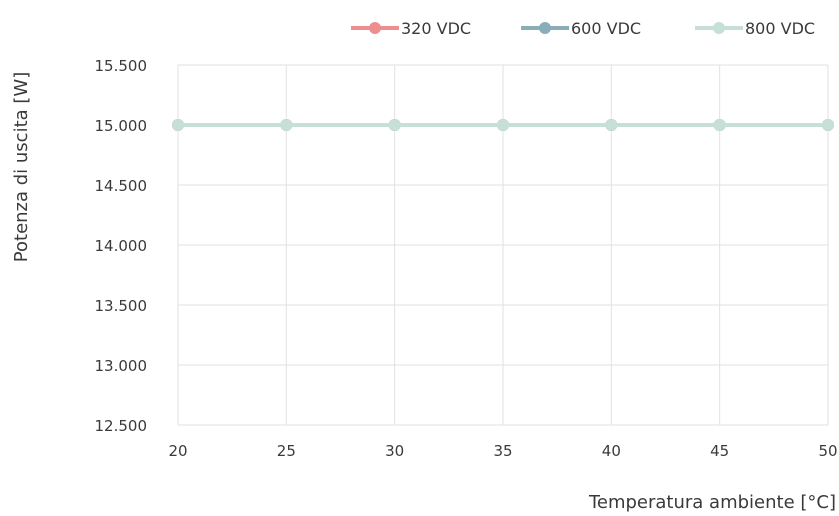 This screenshot has height=516, width=839. Describe the element at coordinates (712, 502) in the screenshot. I see `x-axis-title: Temperatura ambiente [°C]` at that location.